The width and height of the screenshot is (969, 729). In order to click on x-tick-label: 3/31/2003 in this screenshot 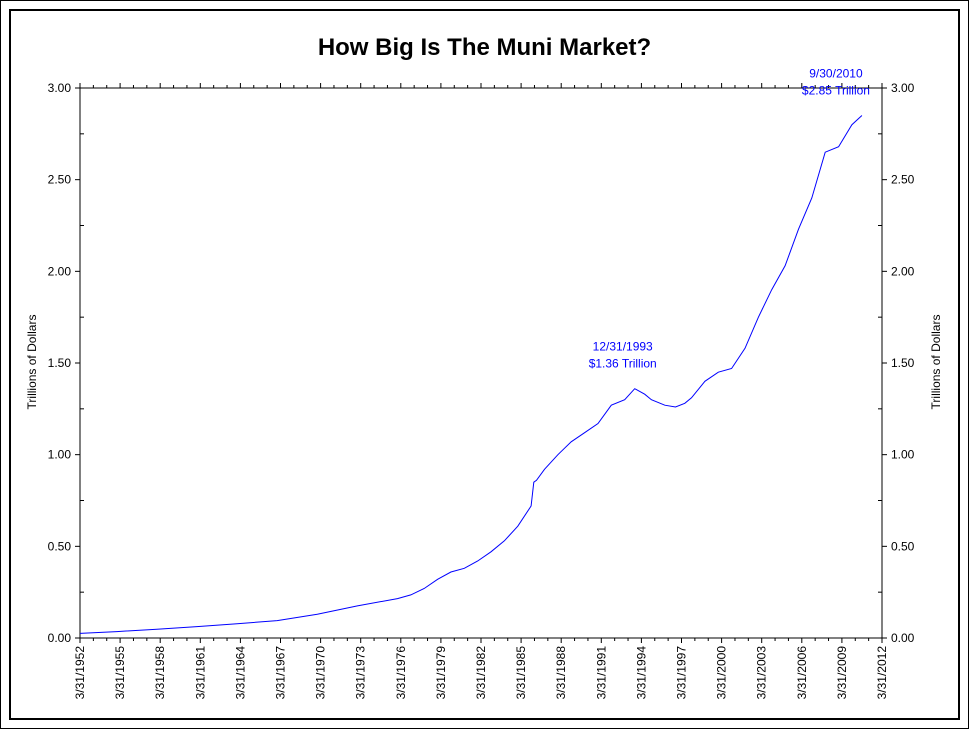, I will do `click(762, 673)`.